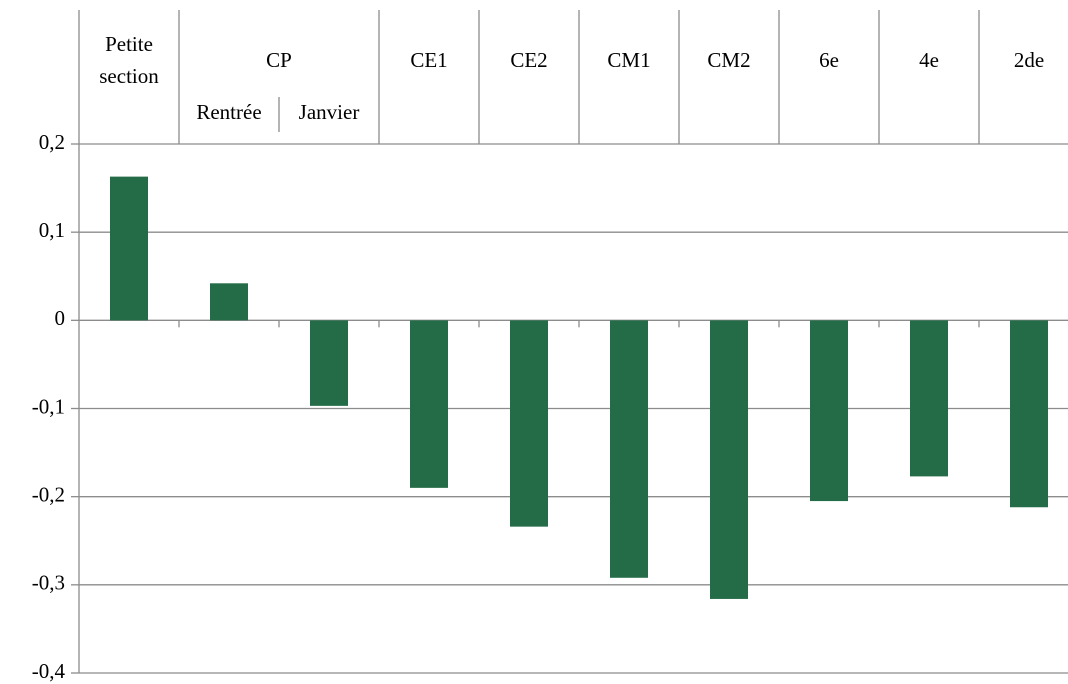  What do you see at coordinates (49, 671) in the screenshot?
I see `y-tick-label: -0,4` at bounding box center [49, 671].